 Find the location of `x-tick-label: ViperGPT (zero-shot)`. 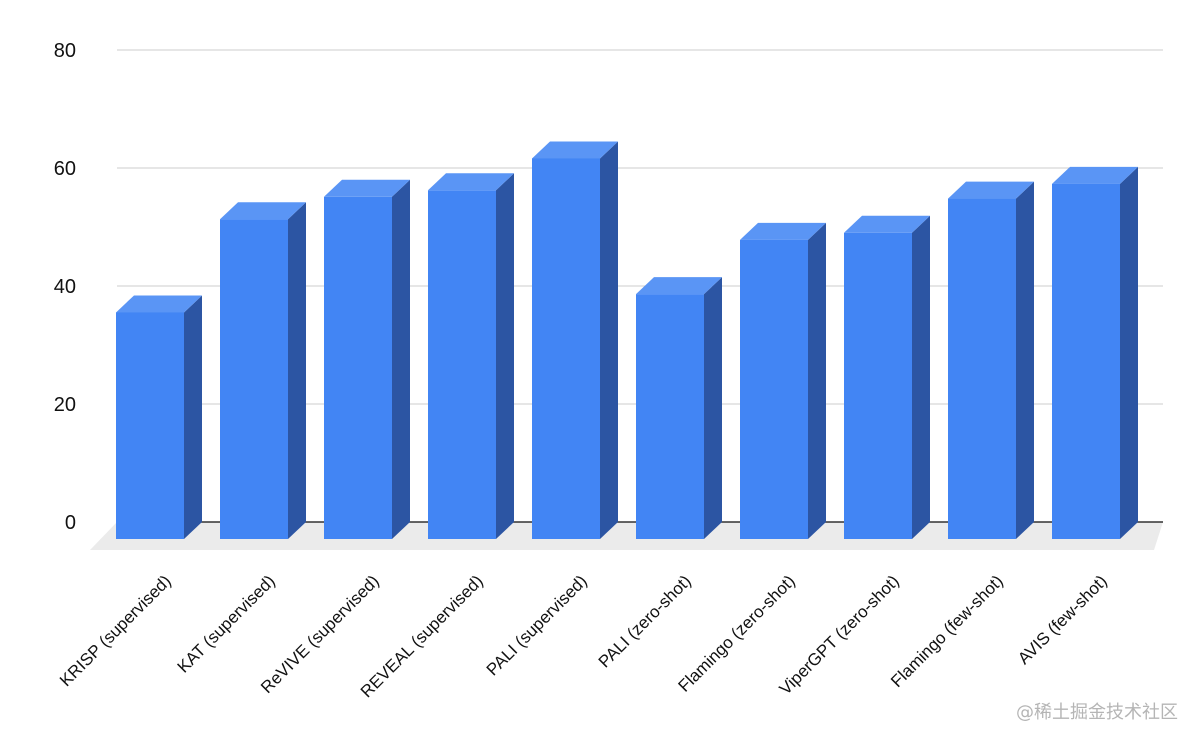

x-tick-label: ViperGPT (zero-shot) is located at coordinates (839, 634).